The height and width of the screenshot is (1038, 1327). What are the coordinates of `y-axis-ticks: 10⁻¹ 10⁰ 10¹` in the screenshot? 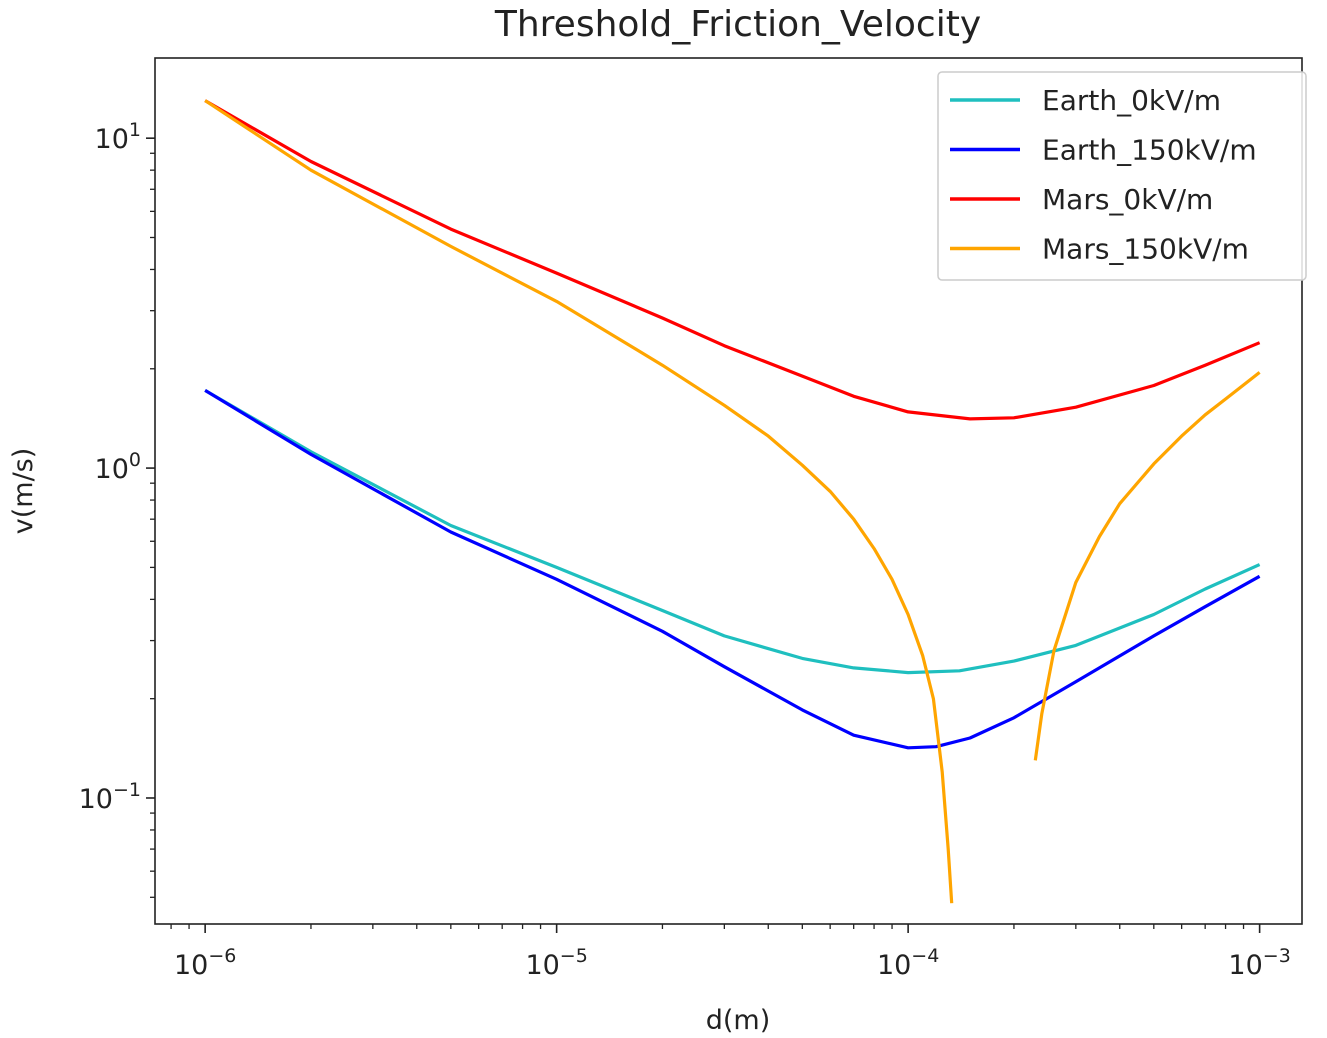 It's located at (117, 508).